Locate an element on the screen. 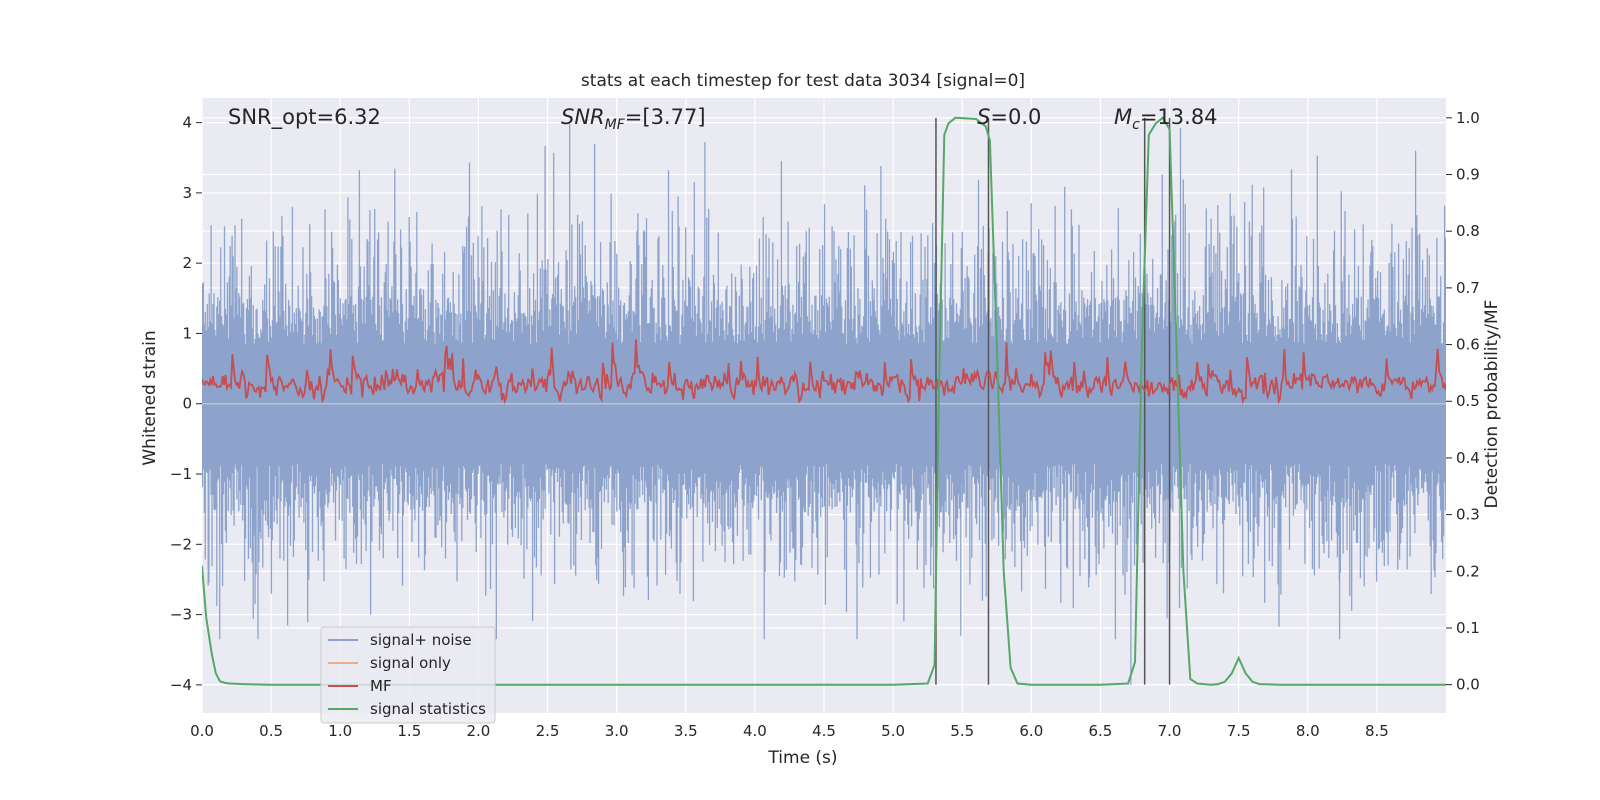 Image resolution: width=1600 pixels, height=800 pixels. y-right-tick-label: 0.5 is located at coordinates (1468, 401).